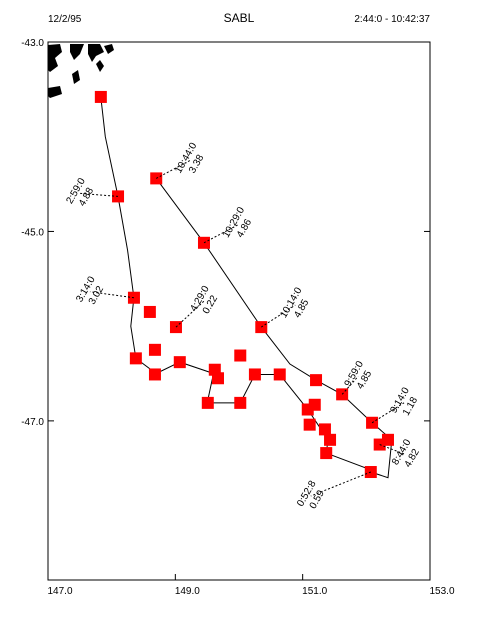 The width and height of the screenshot is (478, 619). I want to click on x-tick-label: 151.0, so click(314, 591).